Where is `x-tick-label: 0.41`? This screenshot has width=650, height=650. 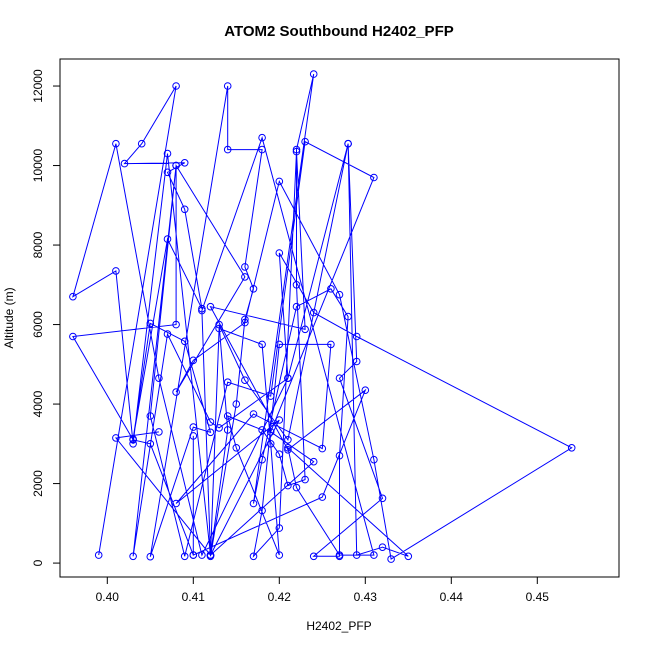
x-tick-label: 0.41 is located at coordinates (194, 597).